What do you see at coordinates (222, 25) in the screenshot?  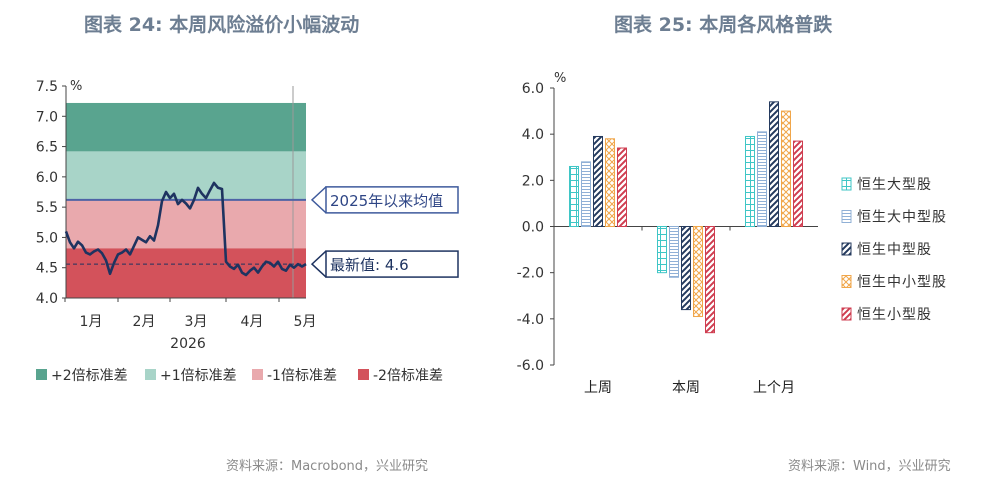 I see `left-chart-title: 图表 24: 本周风险溢价小幅波动` at bounding box center [222, 25].